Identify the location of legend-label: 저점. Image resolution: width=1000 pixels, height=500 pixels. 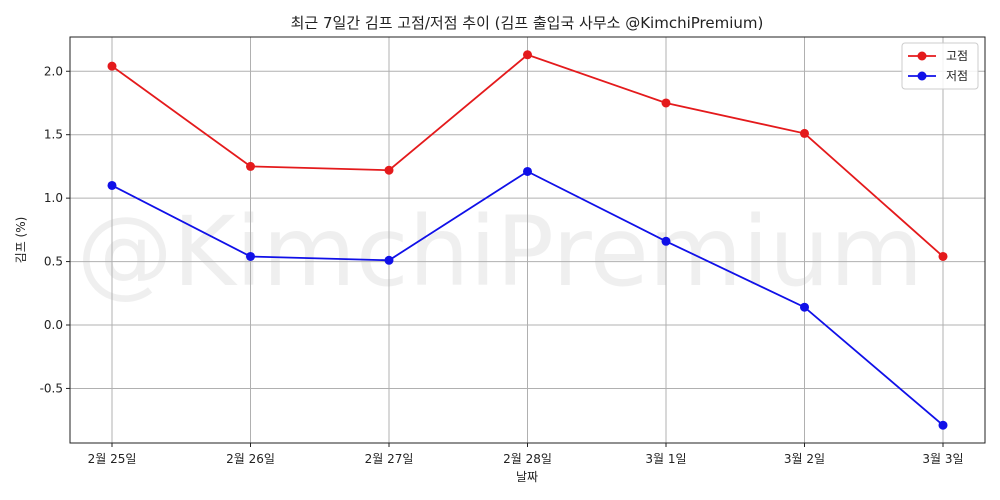
(957, 76).